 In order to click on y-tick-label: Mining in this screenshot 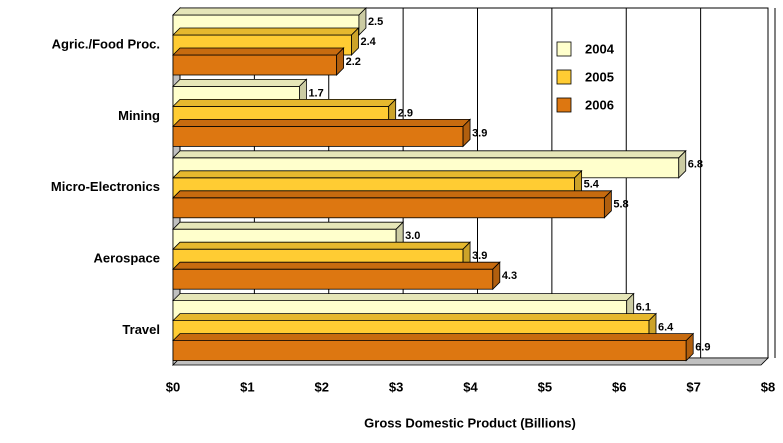, I will do `click(139, 115)`.